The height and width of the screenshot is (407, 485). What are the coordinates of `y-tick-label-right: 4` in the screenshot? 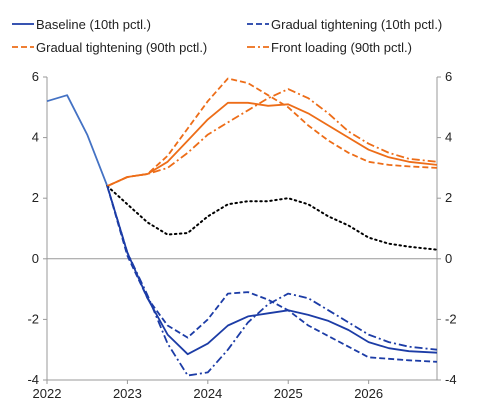 It's located at (448, 137).